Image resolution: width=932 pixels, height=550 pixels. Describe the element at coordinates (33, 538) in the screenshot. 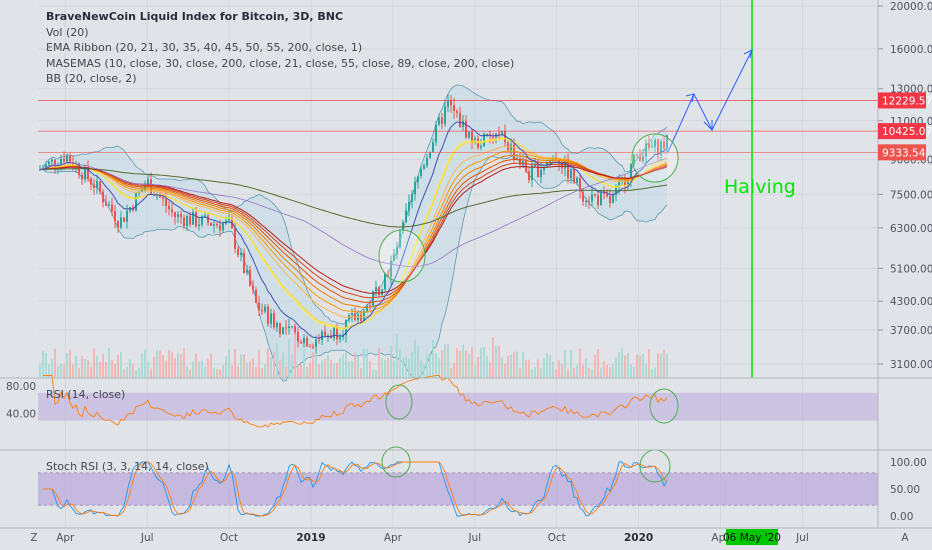

I see `zoom-reset-button: Z` at that location.